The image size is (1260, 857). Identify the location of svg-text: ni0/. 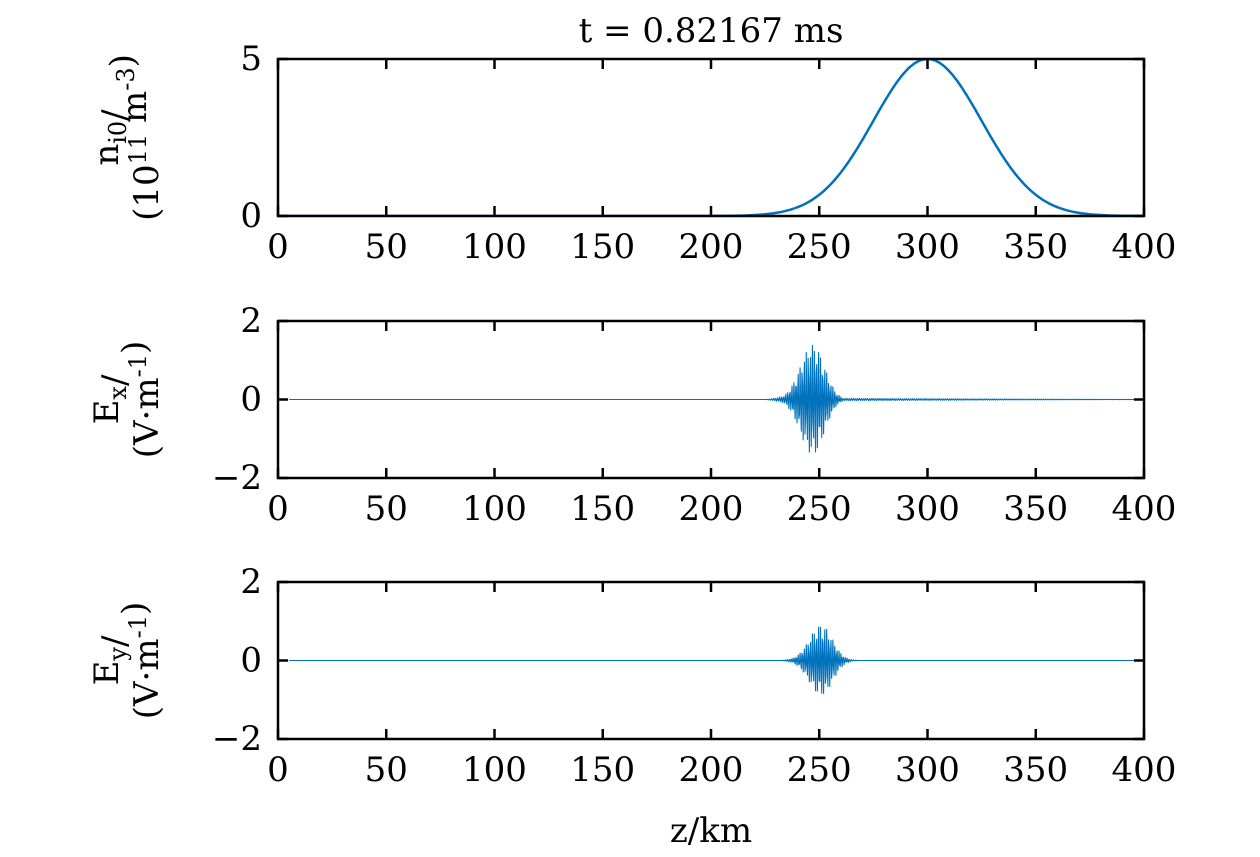
(111, 137).